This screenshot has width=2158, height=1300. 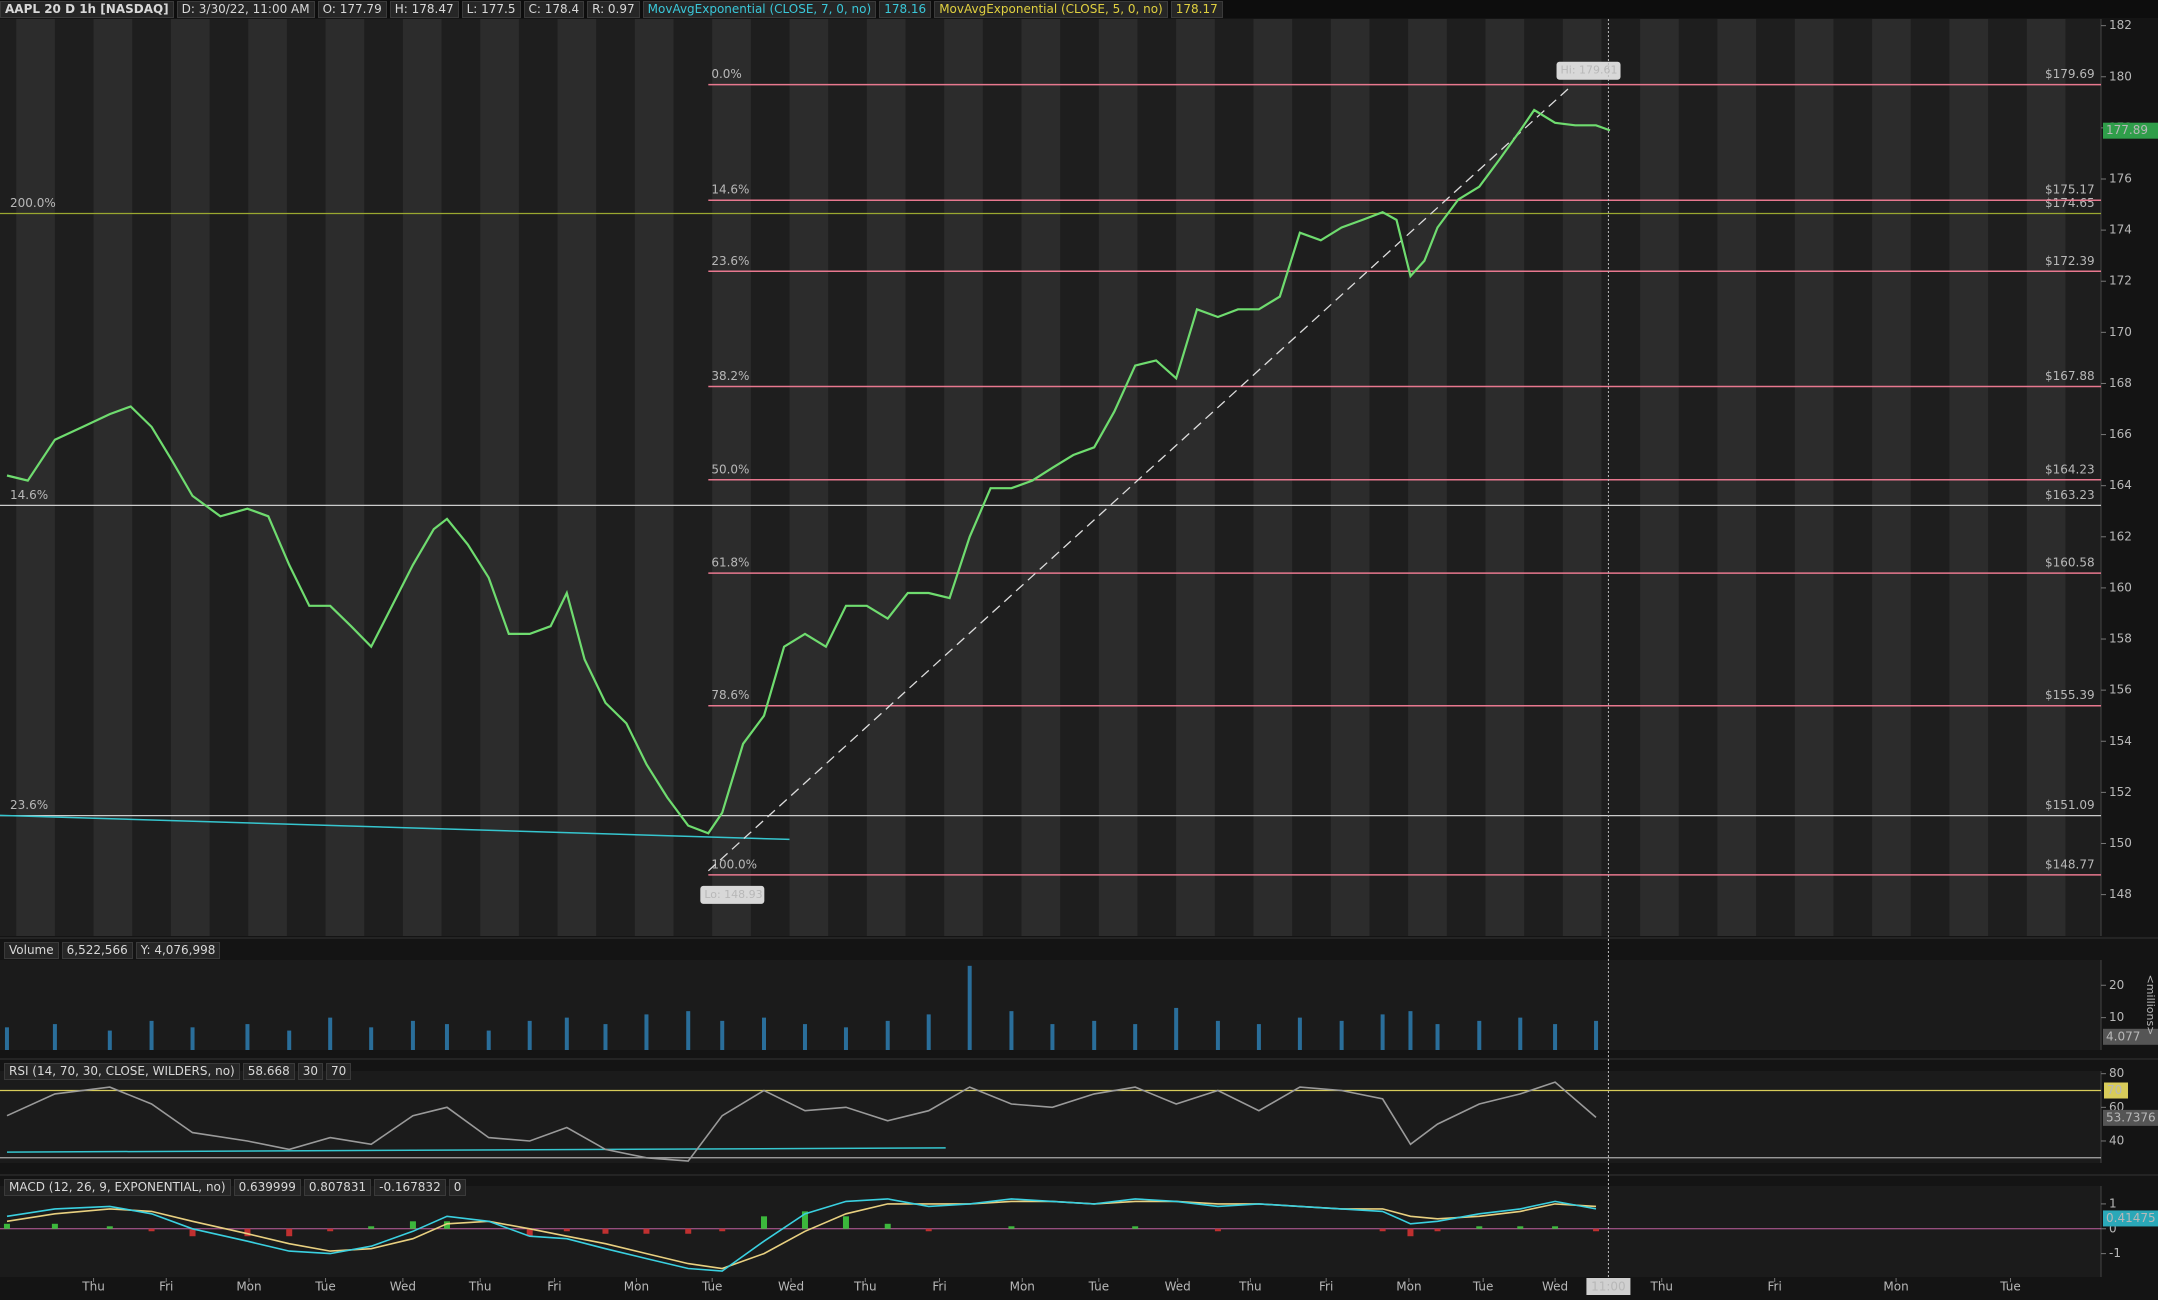 What do you see at coordinates (2113, 1203) in the screenshot?
I see `y-tick-label: 1` at bounding box center [2113, 1203].